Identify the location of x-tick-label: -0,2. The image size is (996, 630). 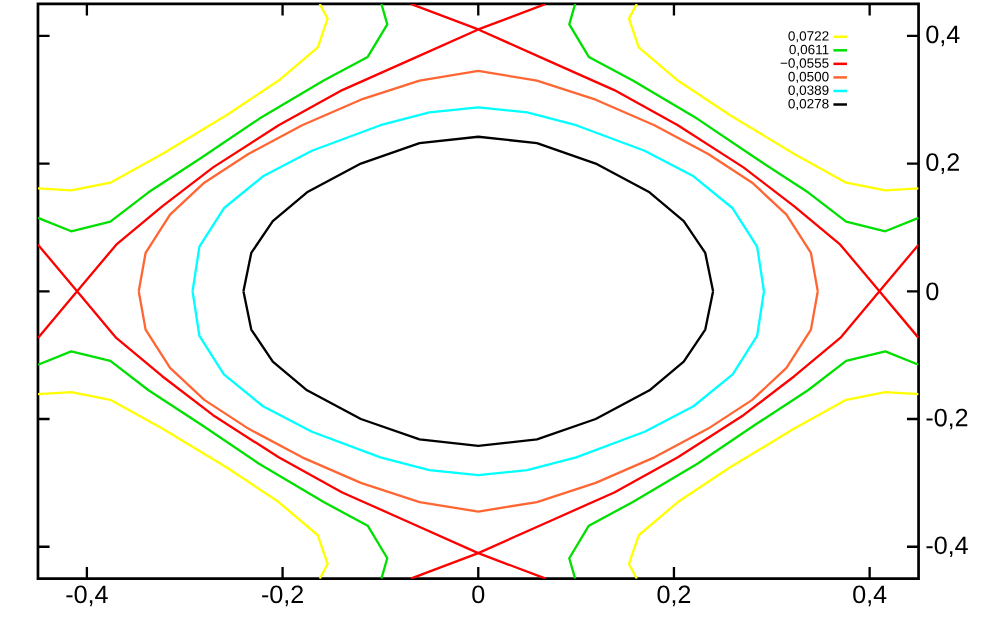
(282, 596).